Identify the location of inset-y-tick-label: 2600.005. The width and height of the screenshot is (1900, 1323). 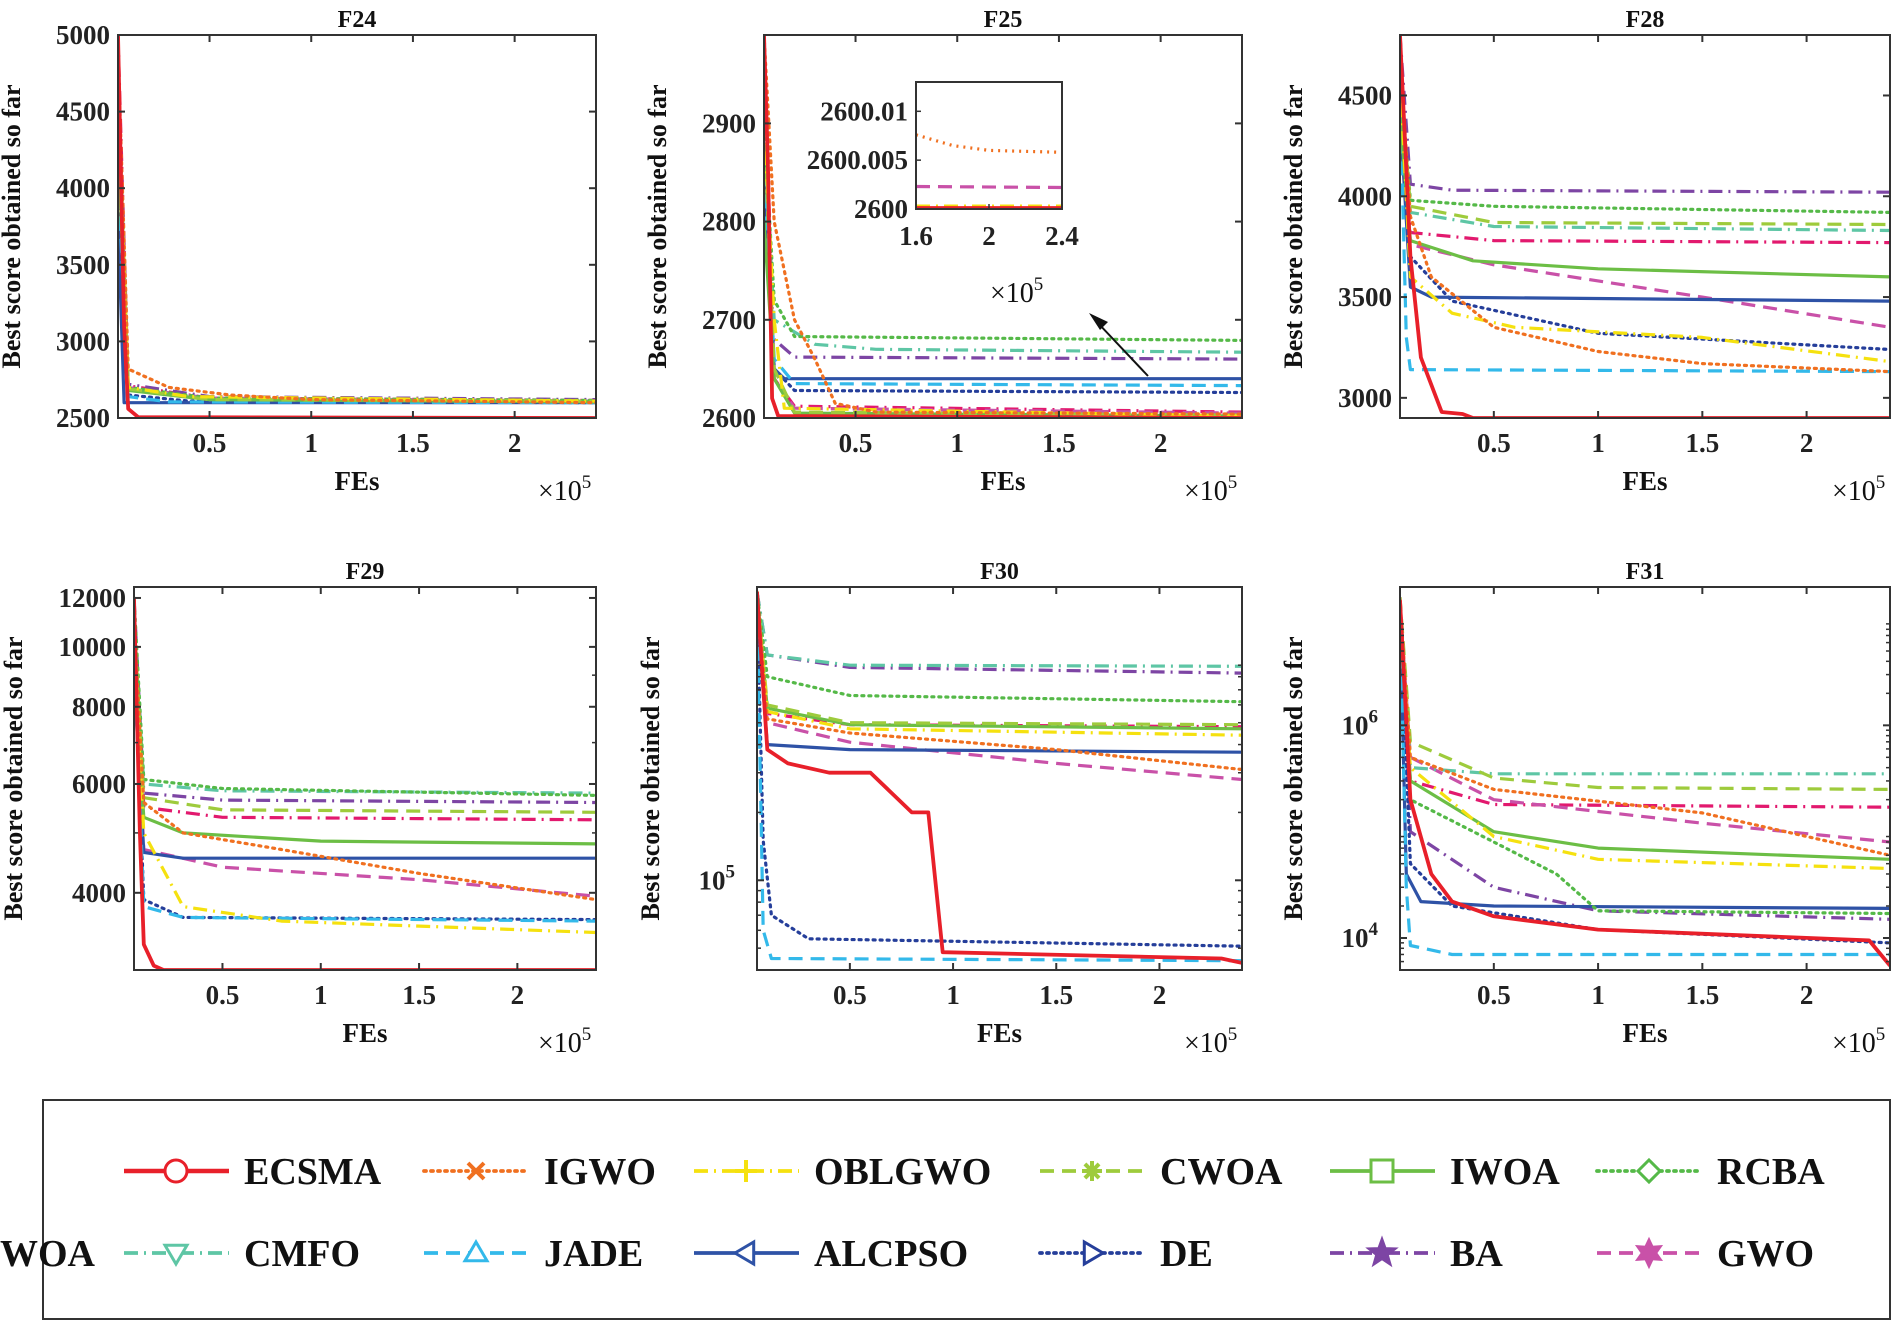
(857, 160).